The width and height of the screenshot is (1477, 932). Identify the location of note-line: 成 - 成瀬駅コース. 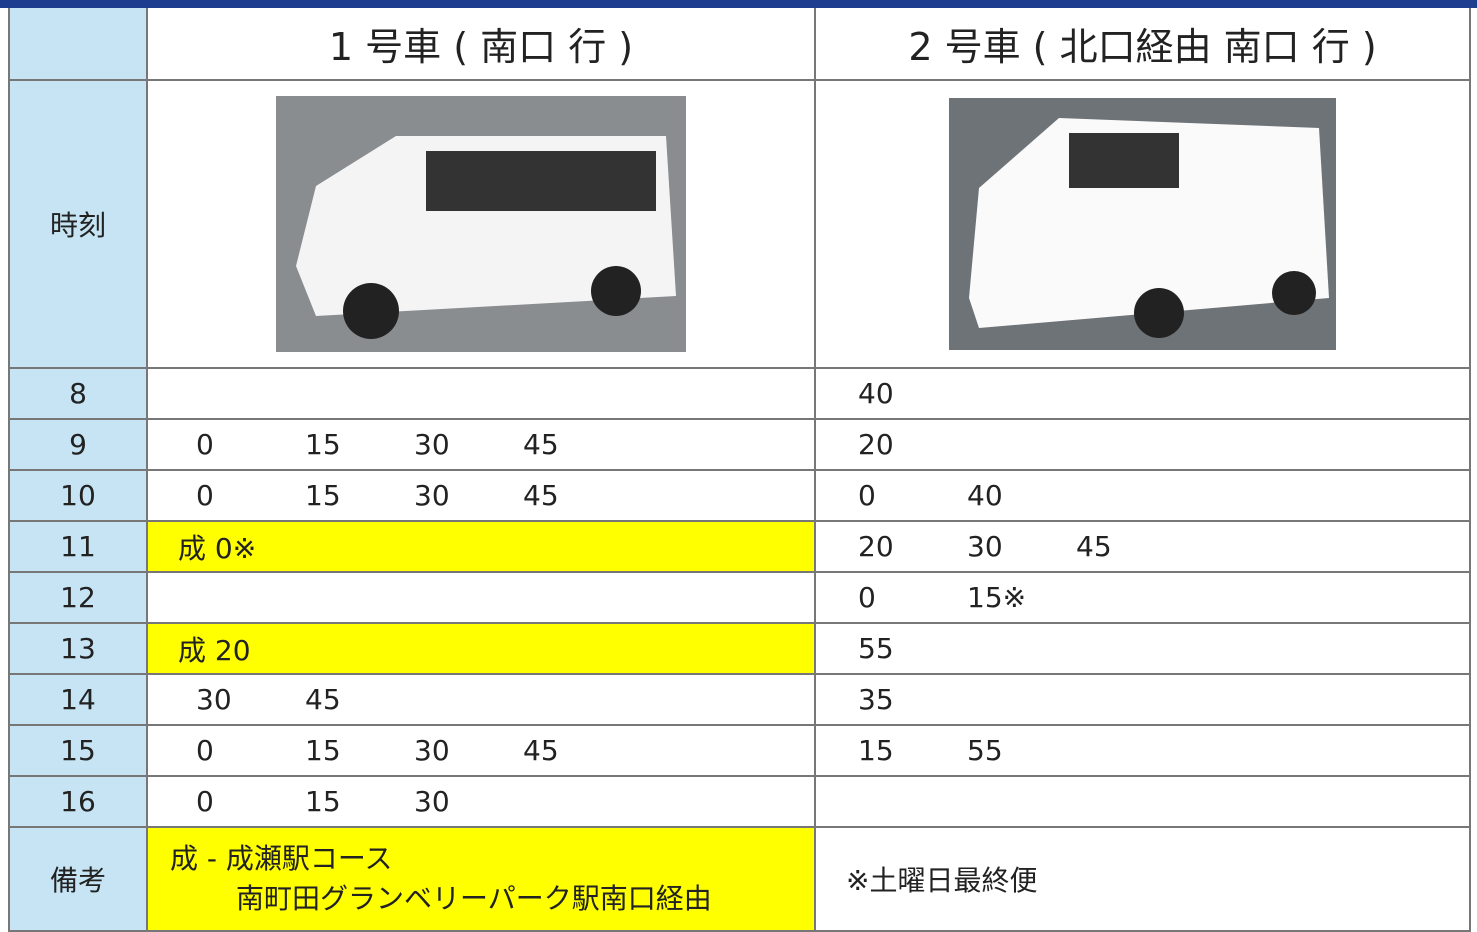
(281, 858).